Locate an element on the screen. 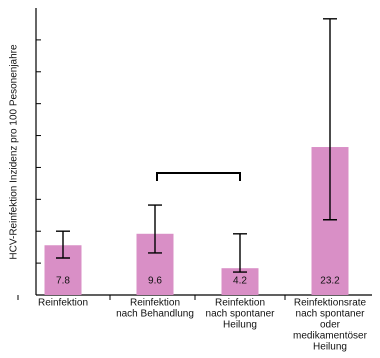 The image size is (380, 358). value-label: 4.2 is located at coordinates (240, 281).